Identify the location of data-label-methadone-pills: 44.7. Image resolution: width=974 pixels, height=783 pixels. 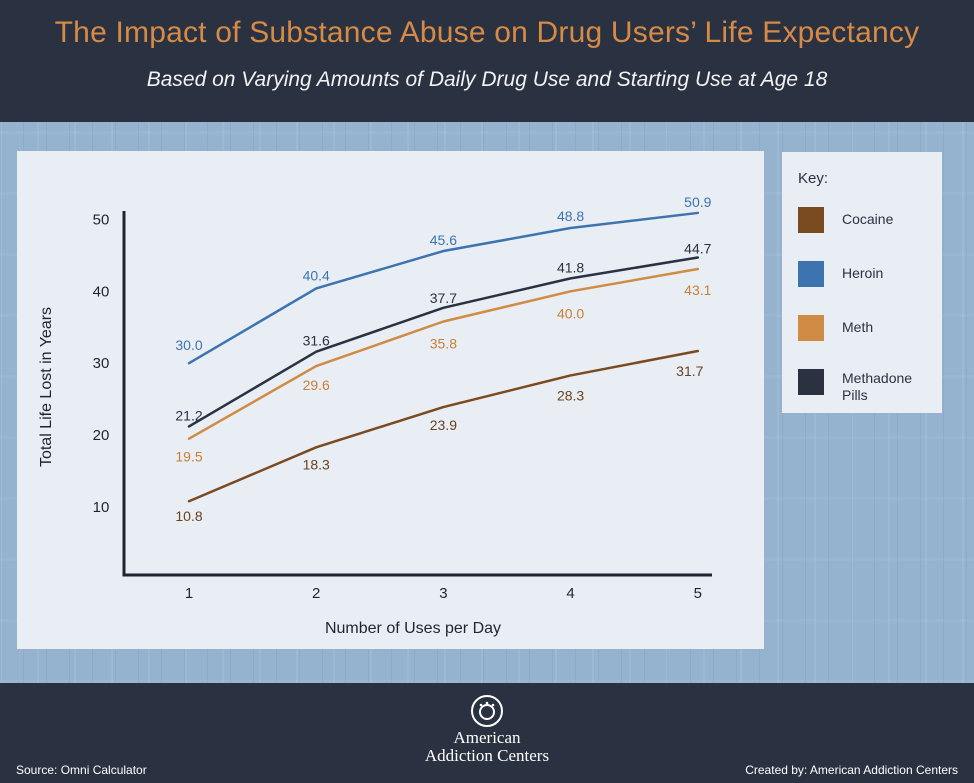
(697, 249).